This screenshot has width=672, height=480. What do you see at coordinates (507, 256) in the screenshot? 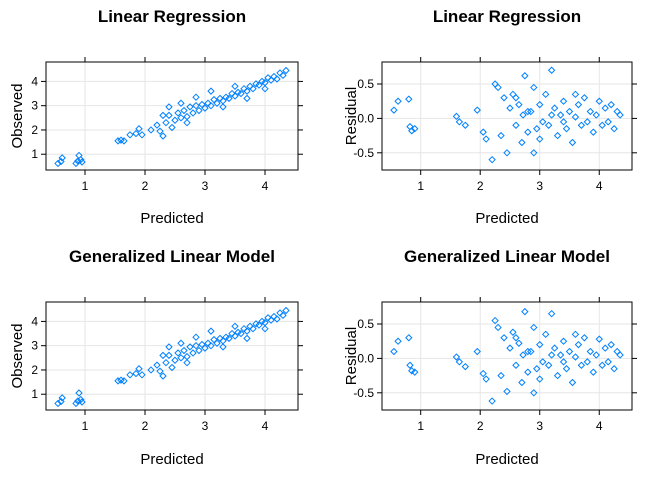
I see `chart-title: Generalized Linear Model` at bounding box center [507, 256].